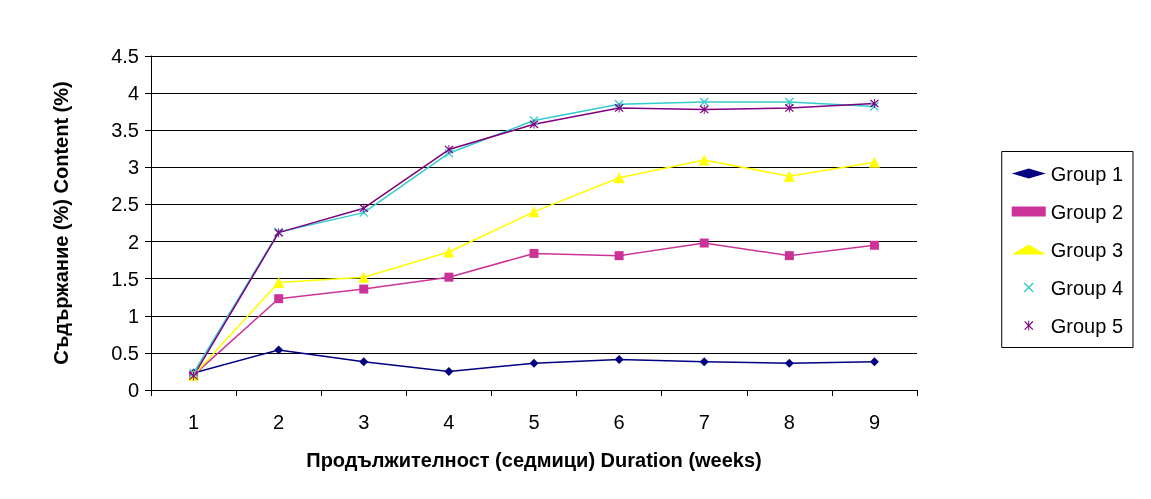 The height and width of the screenshot is (499, 1151). Describe the element at coordinates (133, 167) in the screenshot. I see `y-tick-label: 3` at that location.